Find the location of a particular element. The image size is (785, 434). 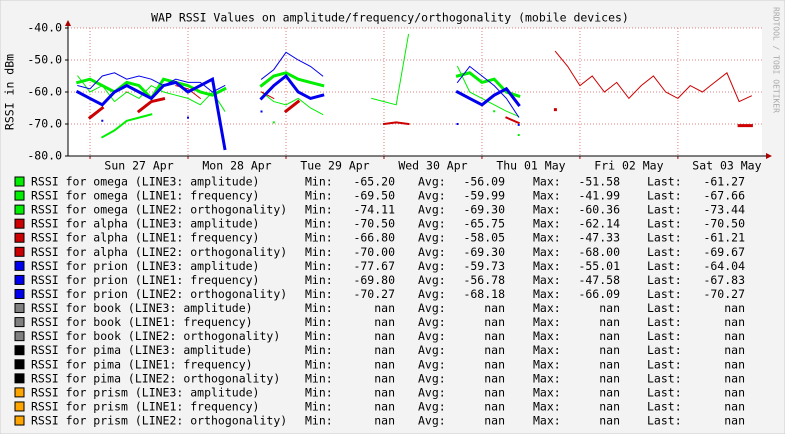

x-axis-arrow is located at coordinates (769, 156).